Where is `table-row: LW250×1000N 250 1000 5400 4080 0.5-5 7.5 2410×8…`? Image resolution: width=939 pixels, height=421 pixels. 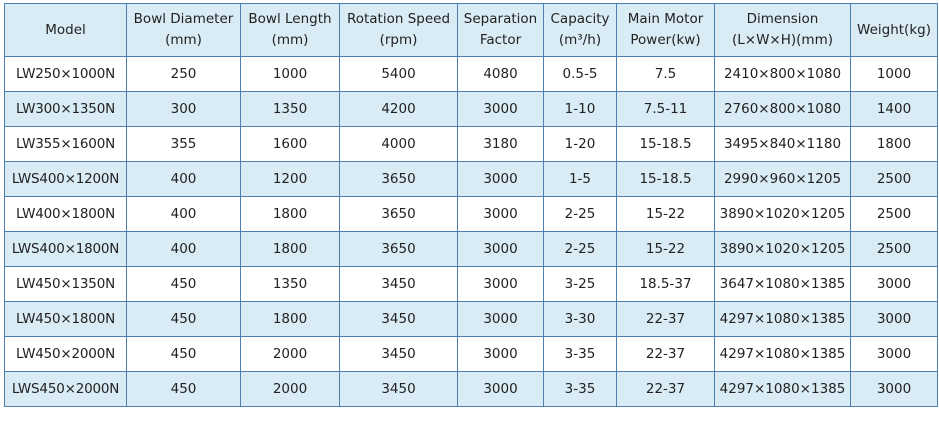 table-row: LW250×1000N 250 1000 5400 4080 0.5-5 7.5 2410×8… is located at coordinates (471, 74).